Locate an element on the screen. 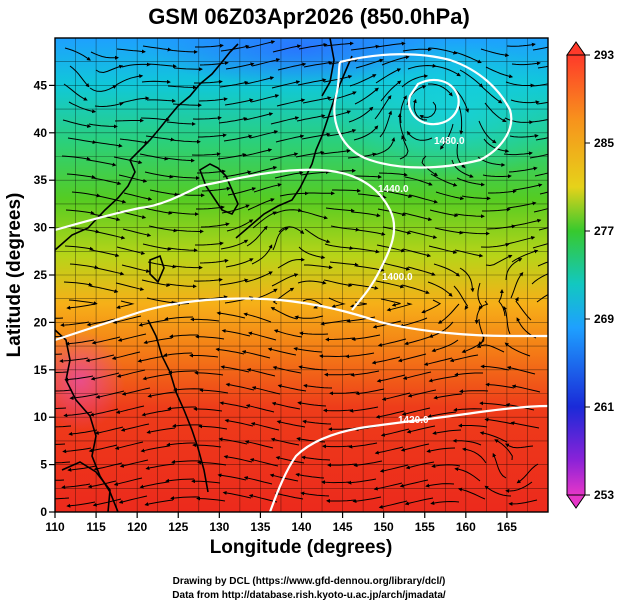 This screenshot has height=610, width=619. y-tick-label: 30 is located at coordinates (41, 228).